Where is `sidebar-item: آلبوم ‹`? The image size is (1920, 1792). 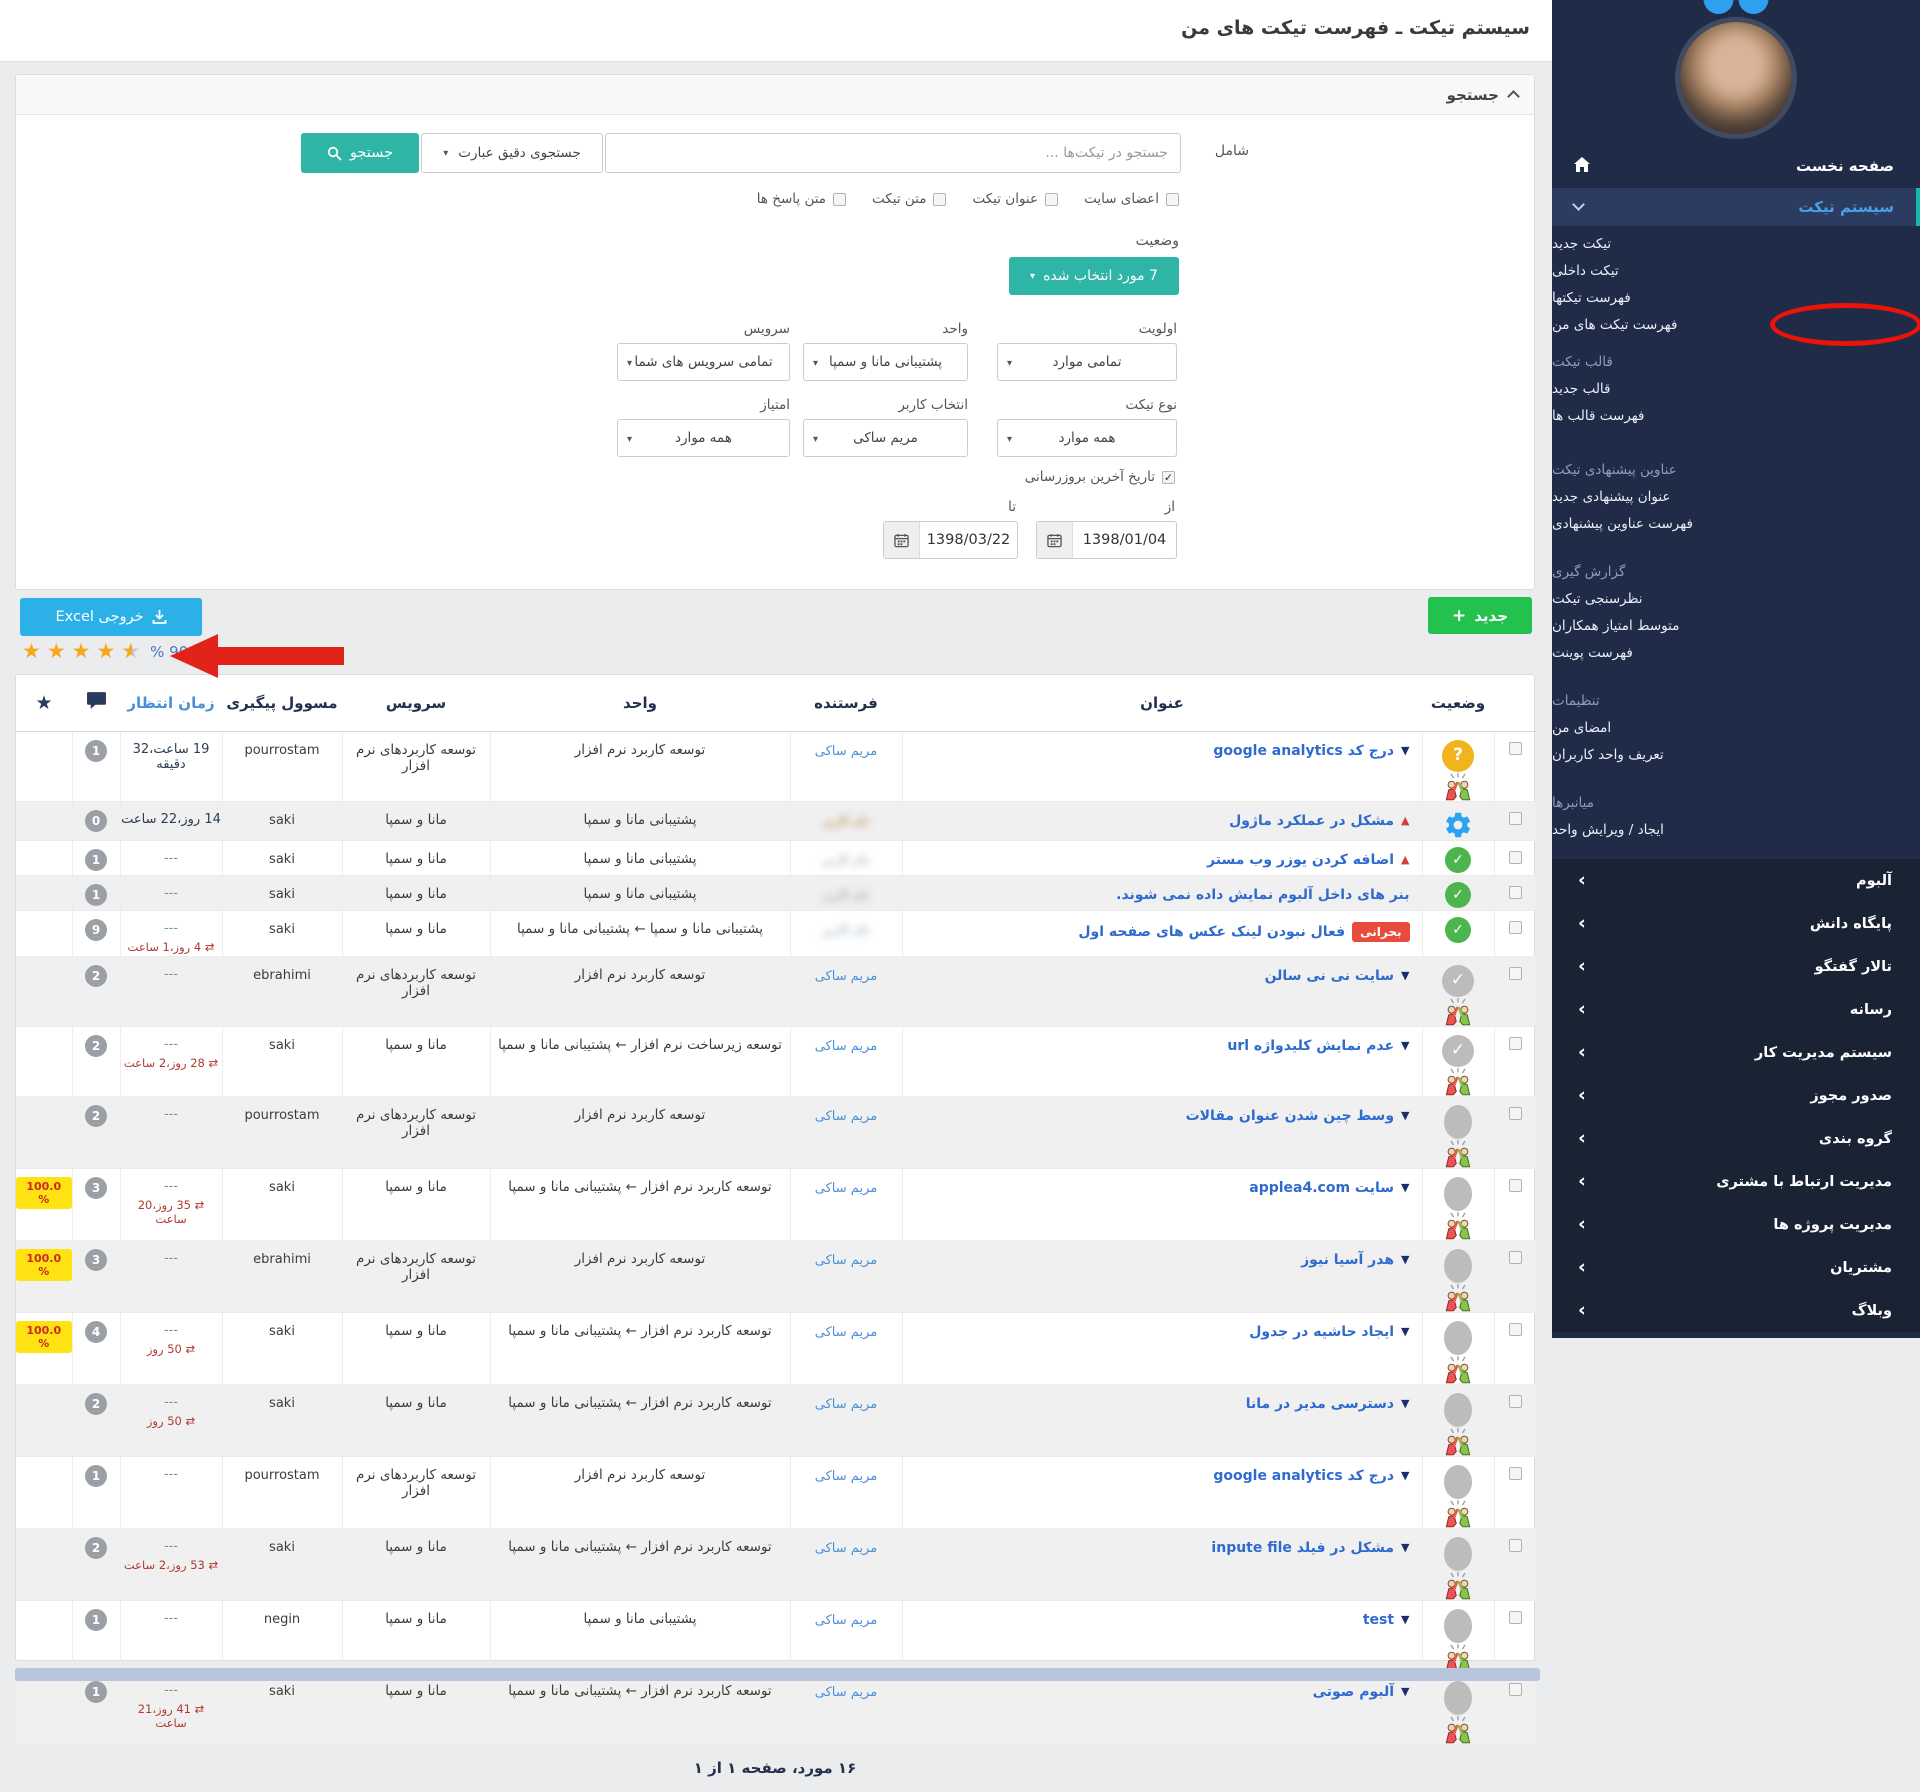 sidebar-item: آلبوم ‹ is located at coordinates (1735, 880).